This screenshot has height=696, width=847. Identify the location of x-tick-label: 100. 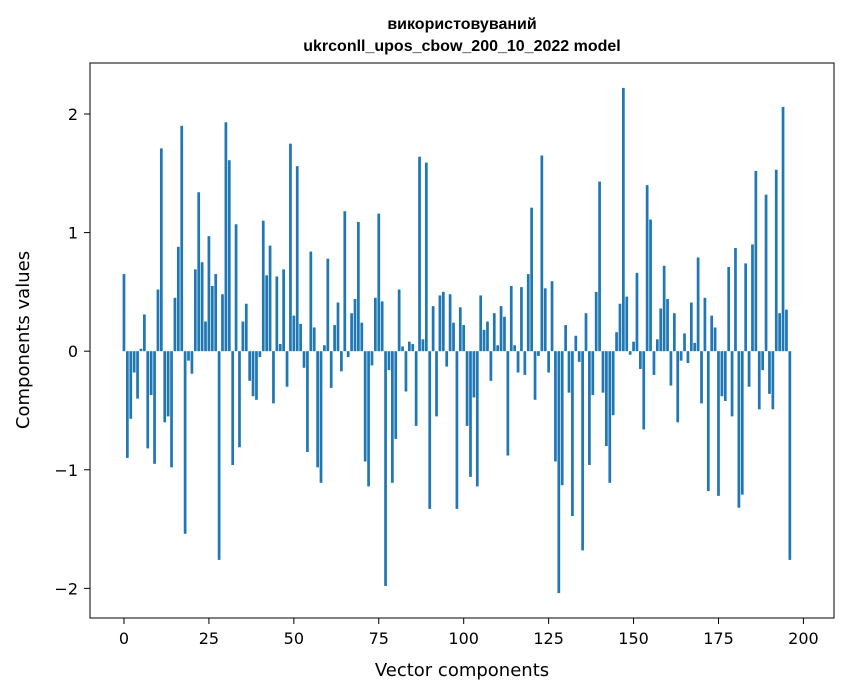
(463, 638).